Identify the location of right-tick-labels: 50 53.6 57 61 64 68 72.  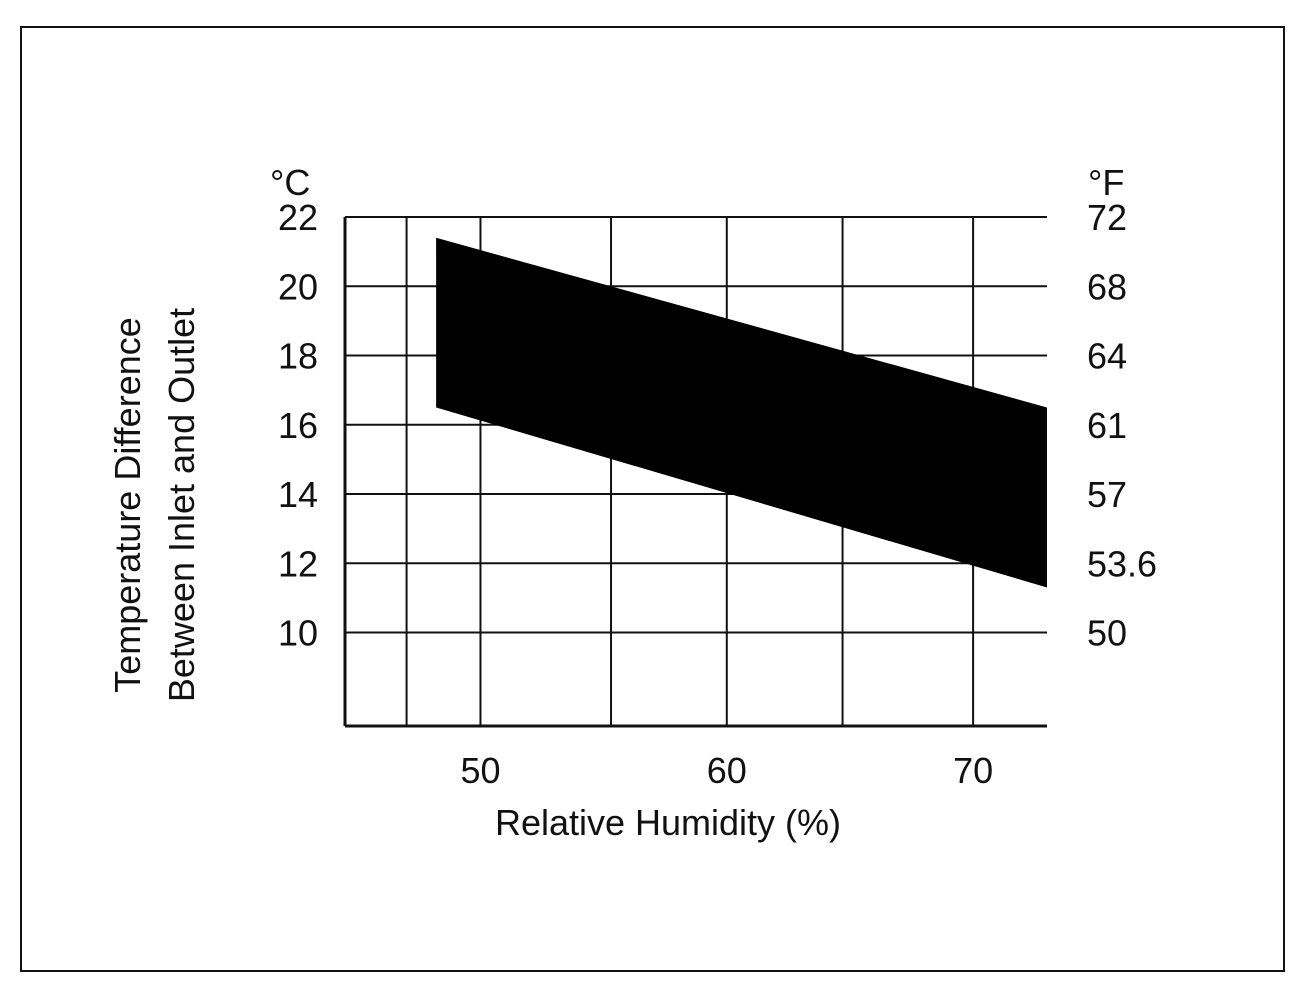
(1122, 425).